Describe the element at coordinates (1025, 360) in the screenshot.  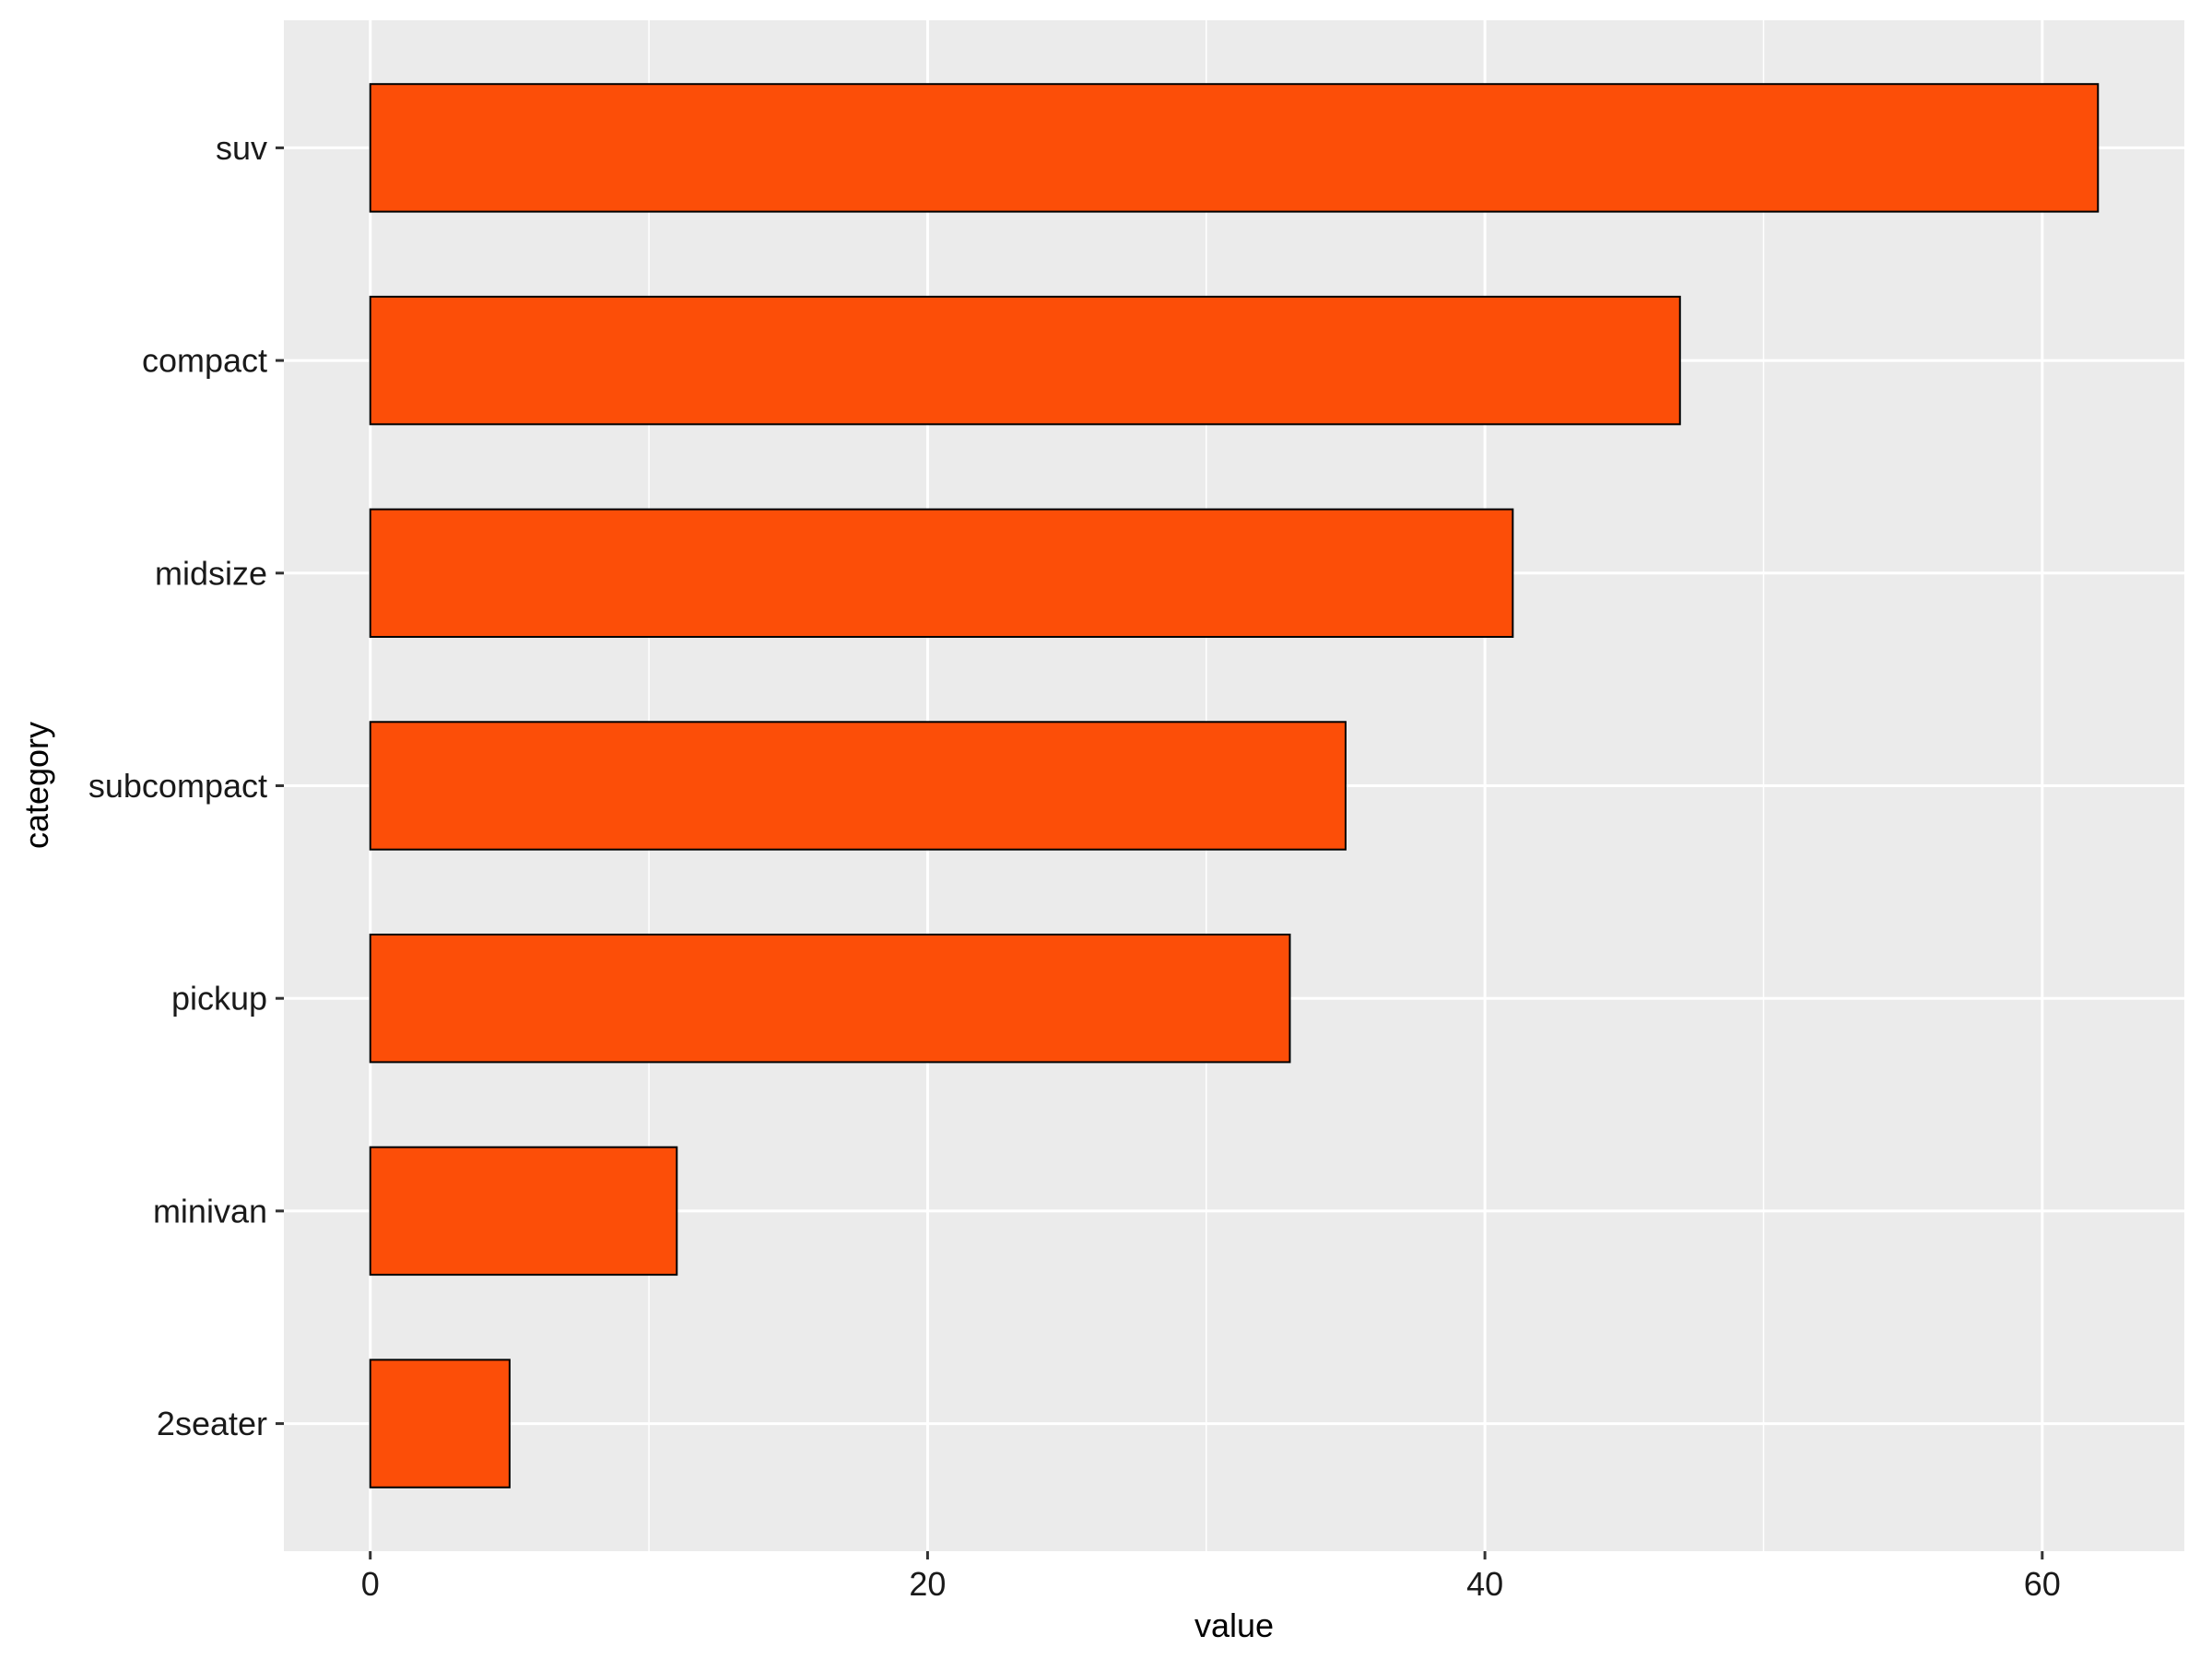
I see `bar-compact` at that location.